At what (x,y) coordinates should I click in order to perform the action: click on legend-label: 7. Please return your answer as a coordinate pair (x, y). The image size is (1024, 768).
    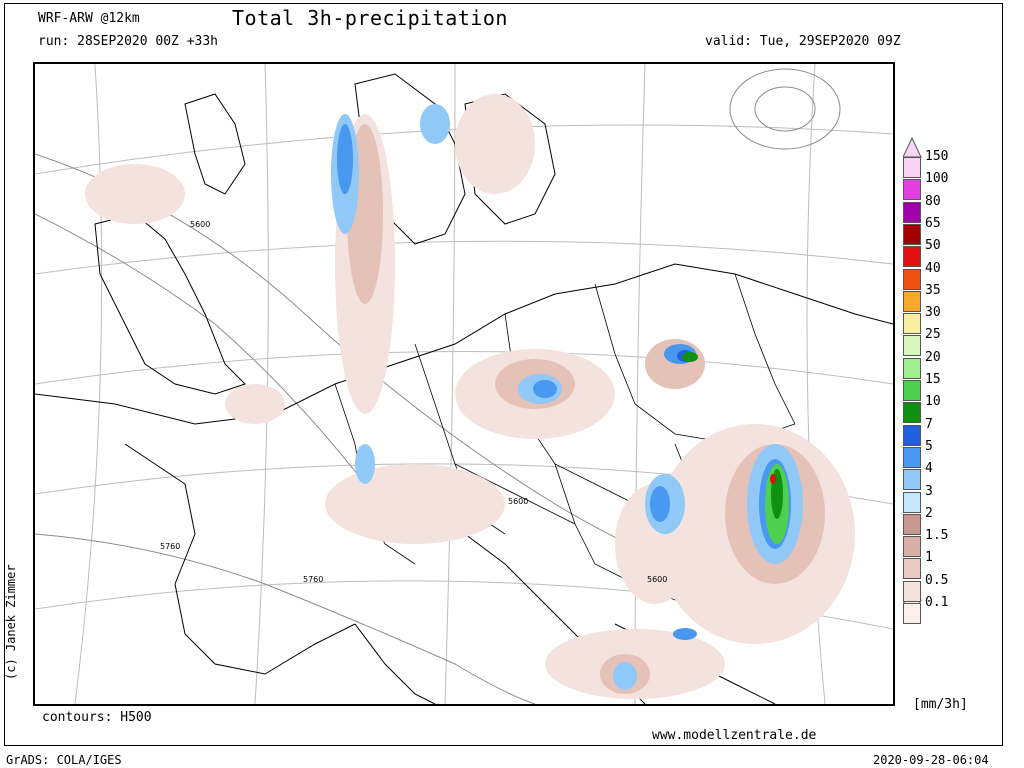
    Looking at the image, I should click on (929, 424).